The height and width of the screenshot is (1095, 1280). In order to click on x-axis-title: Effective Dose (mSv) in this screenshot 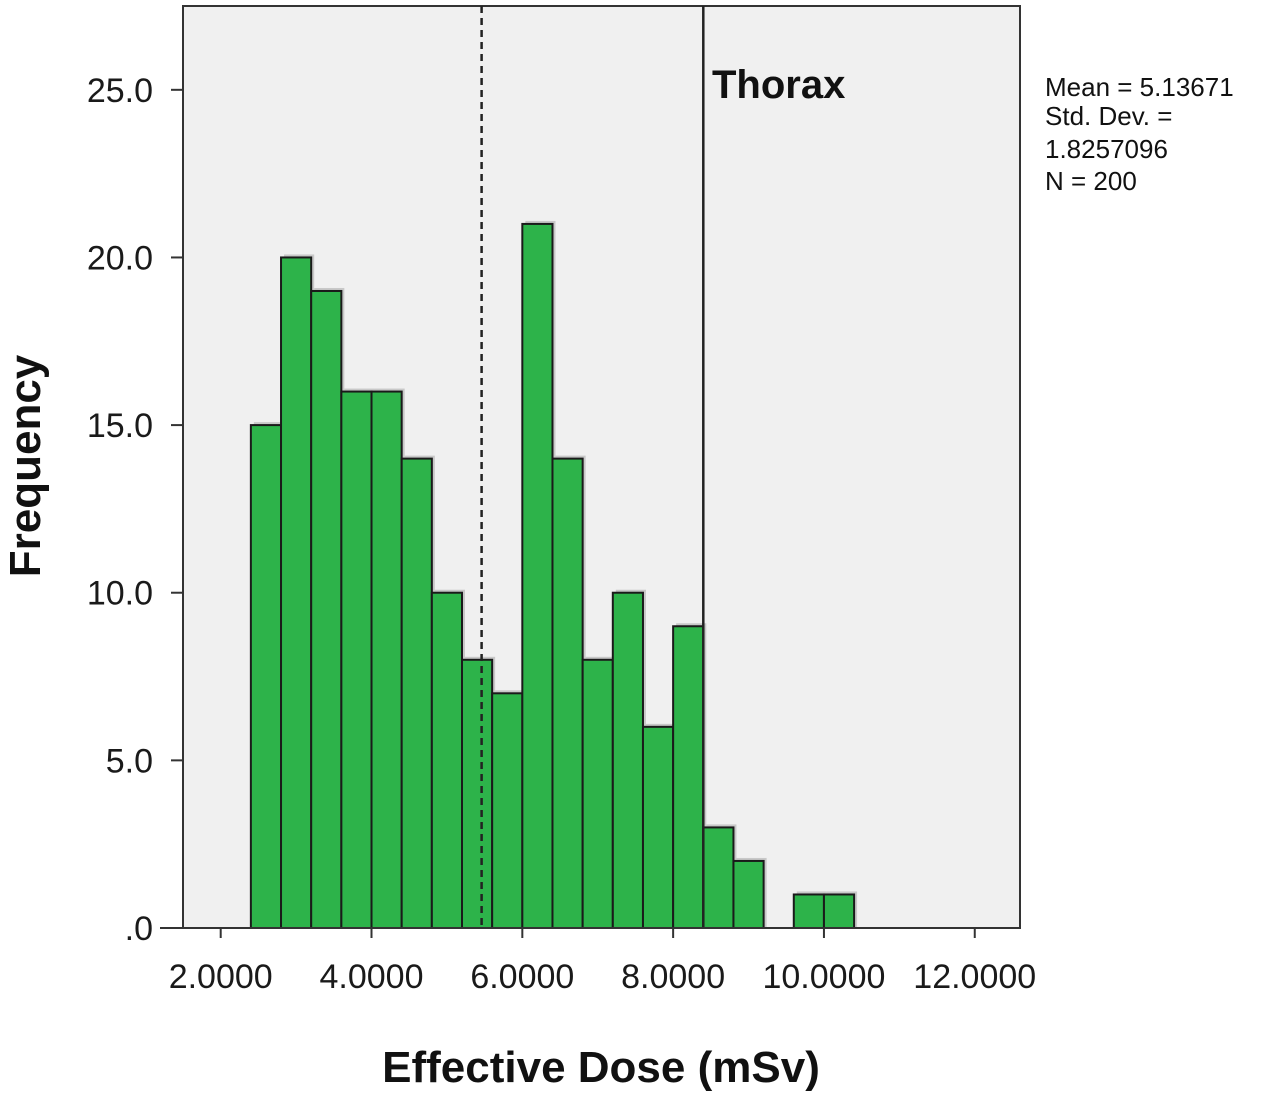, I will do `click(601, 1067)`.